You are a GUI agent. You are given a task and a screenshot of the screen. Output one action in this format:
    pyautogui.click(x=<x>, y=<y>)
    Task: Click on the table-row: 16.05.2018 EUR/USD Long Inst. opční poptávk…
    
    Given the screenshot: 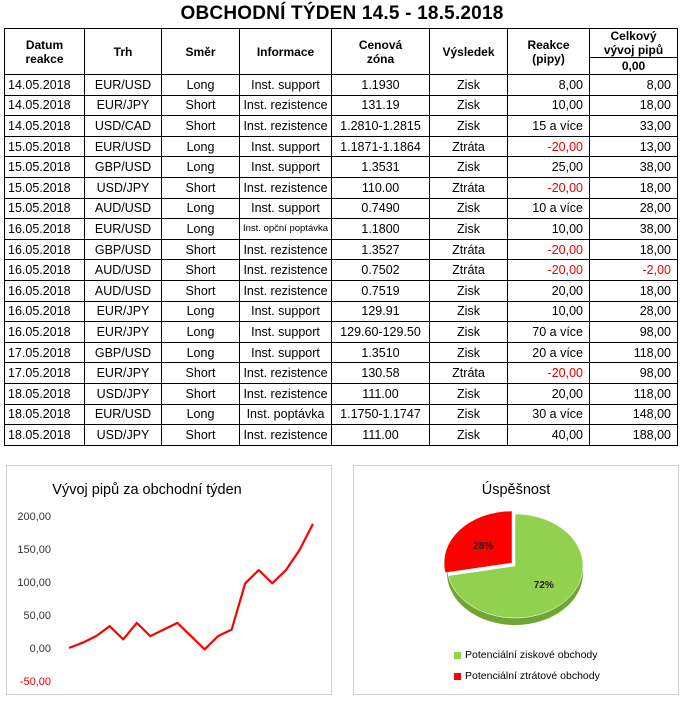 What is the action you would take?
    pyautogui.click(x=341, y=229)
    